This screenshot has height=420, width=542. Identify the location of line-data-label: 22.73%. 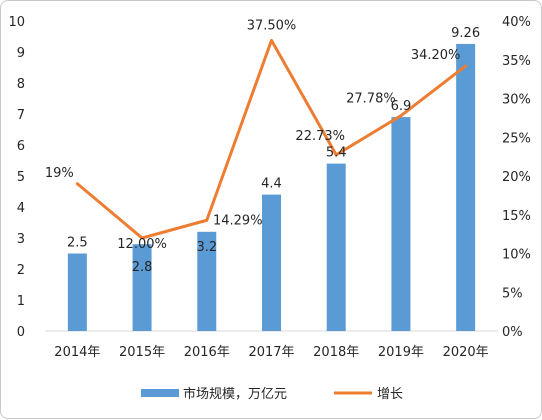
(320, 136).